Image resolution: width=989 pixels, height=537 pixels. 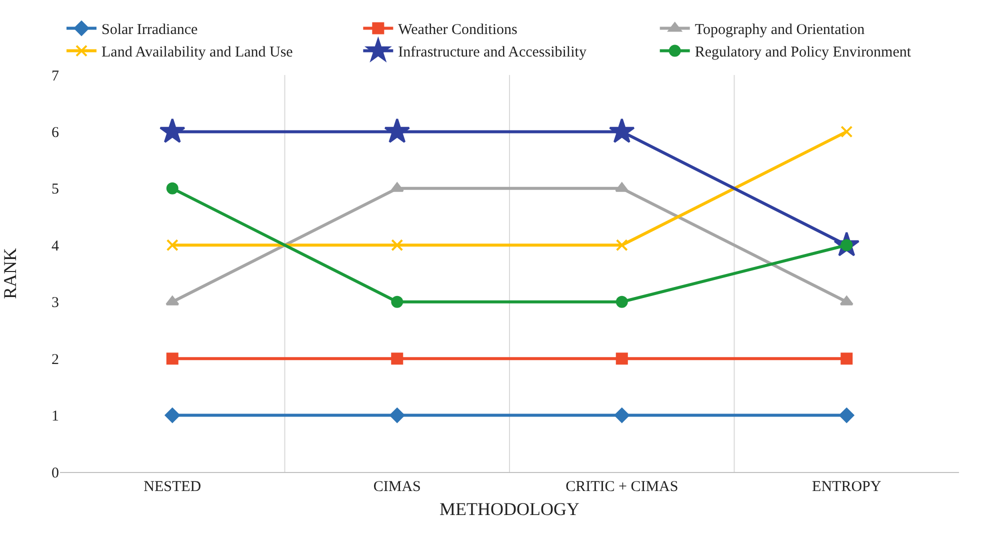 What do you see at coordinates (55, 360) in the screenshot?
I see `y-tick-label: 2` at bounding box center [55, 360].